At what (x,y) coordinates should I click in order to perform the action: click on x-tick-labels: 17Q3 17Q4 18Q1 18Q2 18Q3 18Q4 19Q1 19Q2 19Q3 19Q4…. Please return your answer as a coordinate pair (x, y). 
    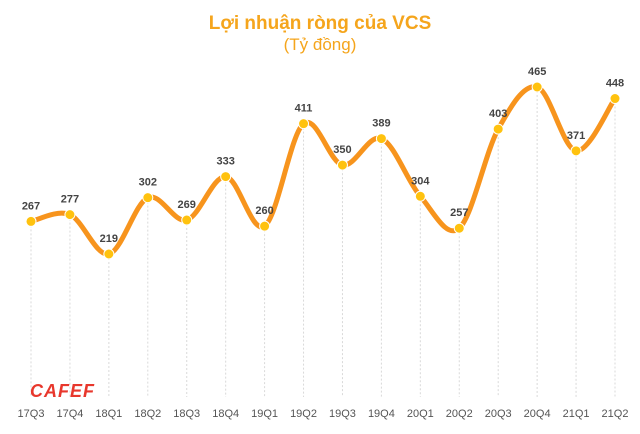
    Looking at the image, I should click on (323, 414).